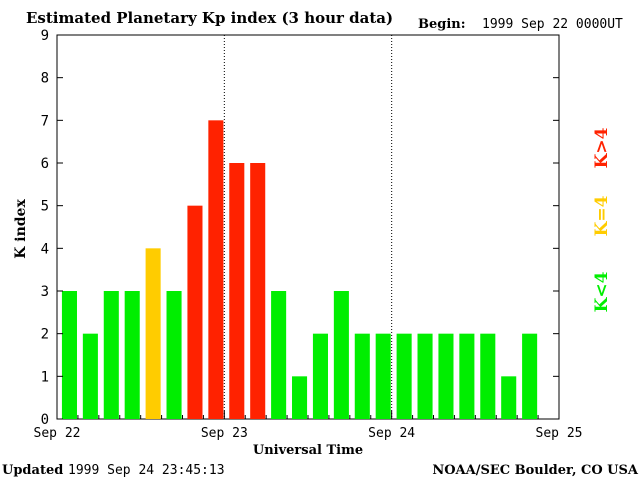  What do you see at coordinates (559, 433) in the screenshot?
I see `x-tick-label: Sep 25` at bounding box center [559, 433].